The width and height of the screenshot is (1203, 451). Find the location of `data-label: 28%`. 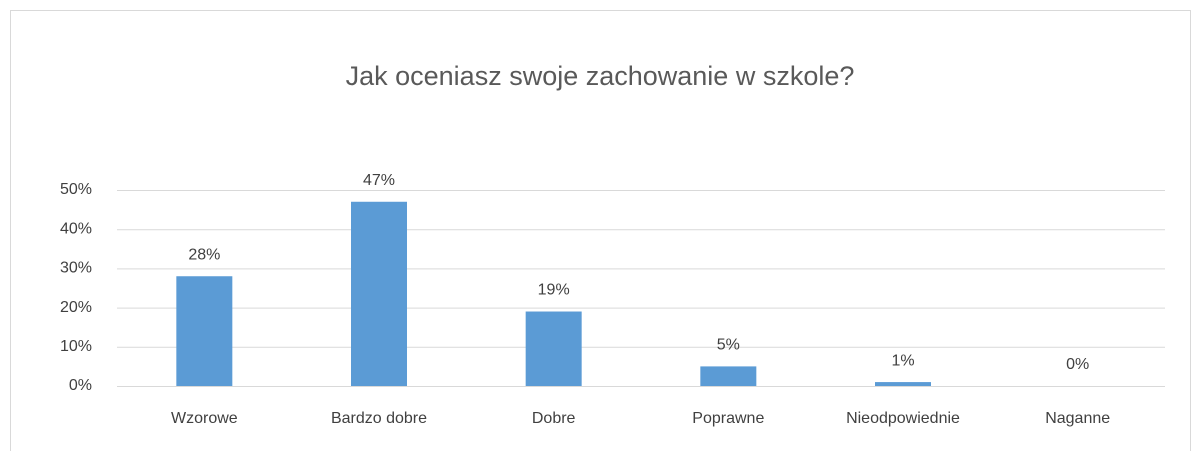

data-label: 28% is located at coordinates (204, 254).